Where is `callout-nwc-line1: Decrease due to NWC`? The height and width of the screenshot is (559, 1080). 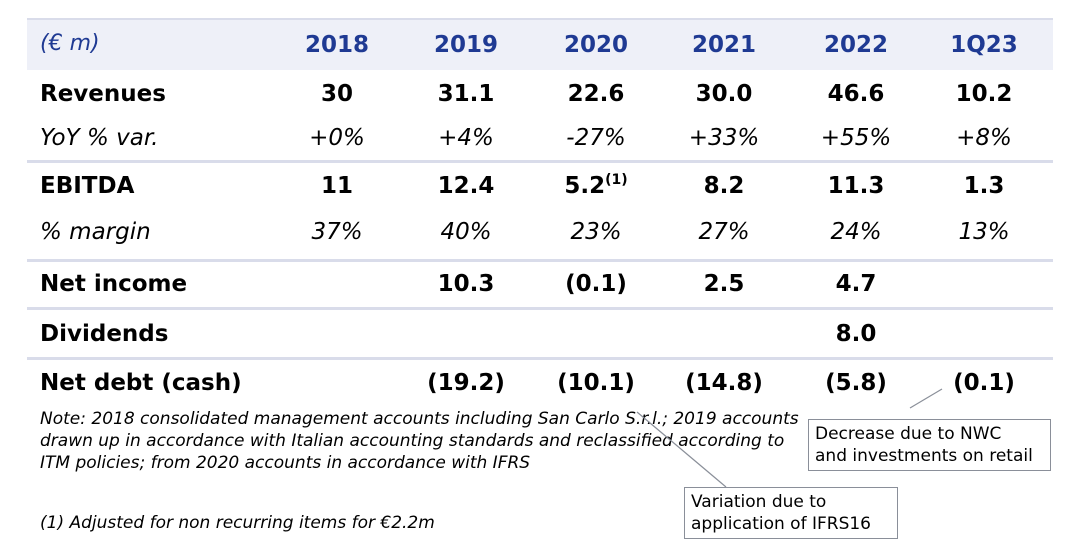
callout-nwc-line1: Decrease due to NWC is located at coordinates (908, 434).